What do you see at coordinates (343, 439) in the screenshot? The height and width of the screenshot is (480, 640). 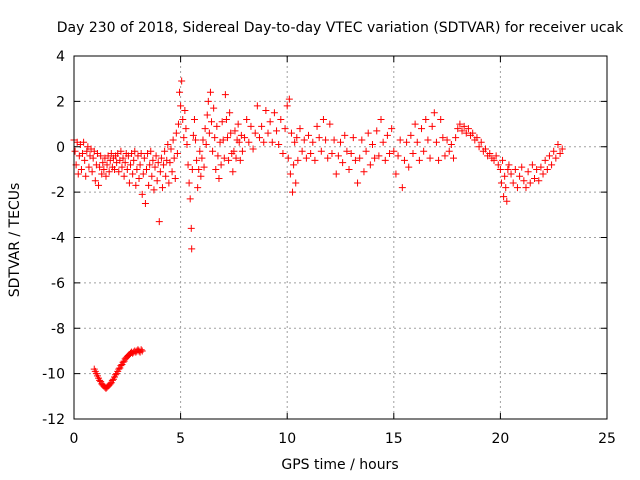 I see `x-tick-labels: 0 5 10 15 20 25` at bounding box center [343, 439].